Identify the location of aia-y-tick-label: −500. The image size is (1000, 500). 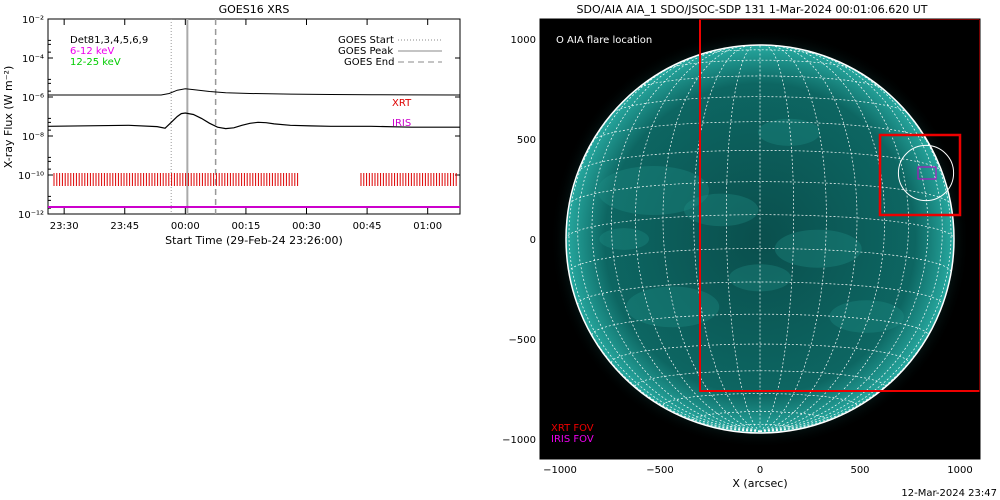
(522, 340).